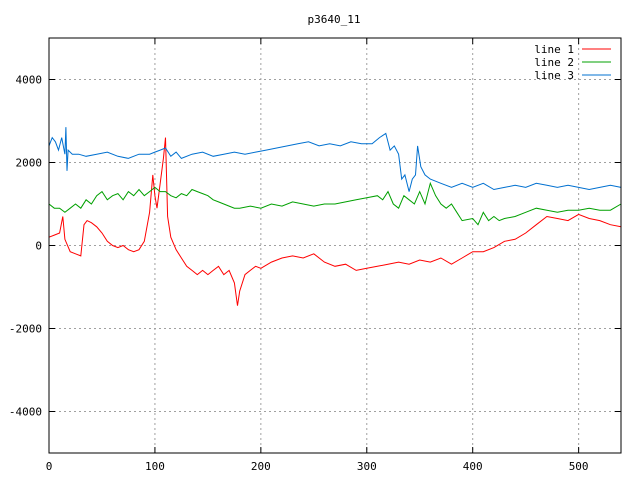 This screenshot has width=640, height=480. What do you see at coordinates (554, 62) in the screenshot?
I see `legend-label-line-2: line 2` at bounding box center [554, 62].